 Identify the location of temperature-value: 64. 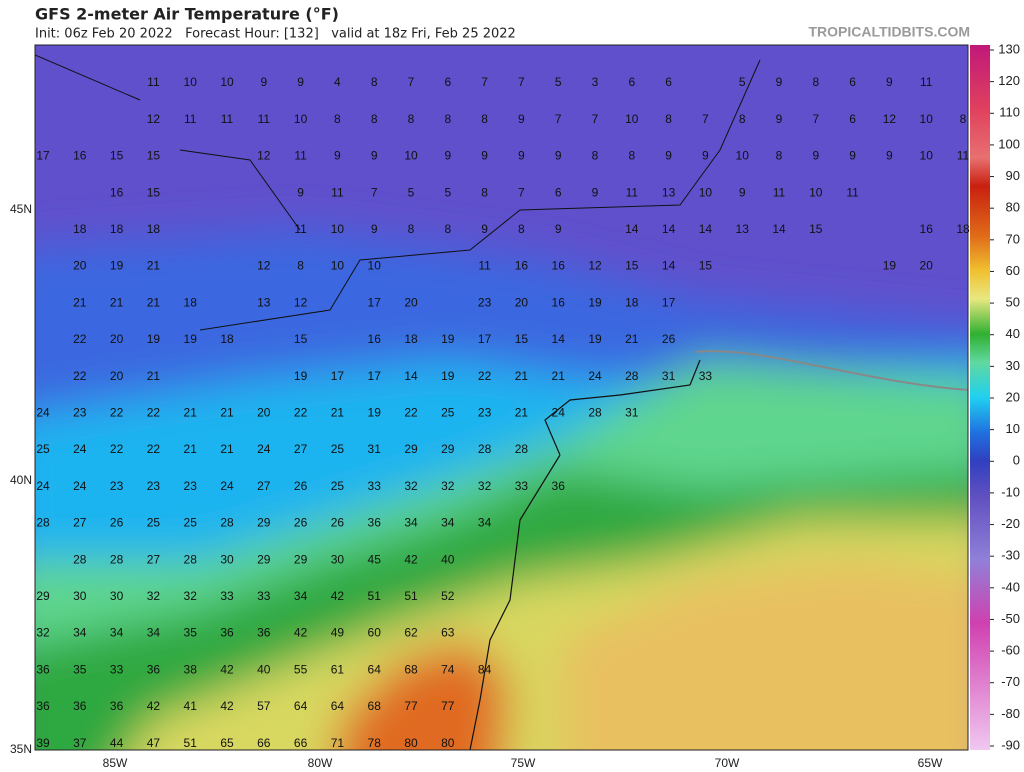
(301, 706).